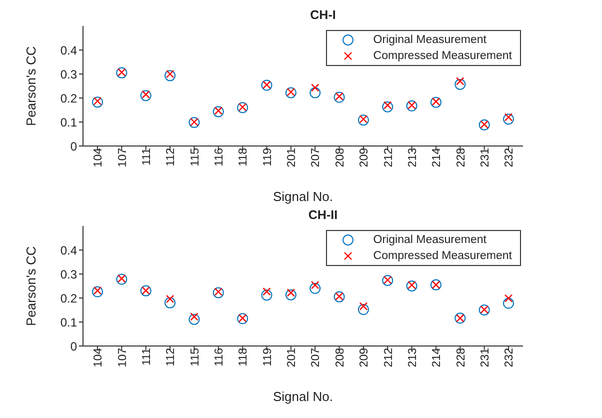  I want to click on chart-title: CH-II, so click(323, 215).